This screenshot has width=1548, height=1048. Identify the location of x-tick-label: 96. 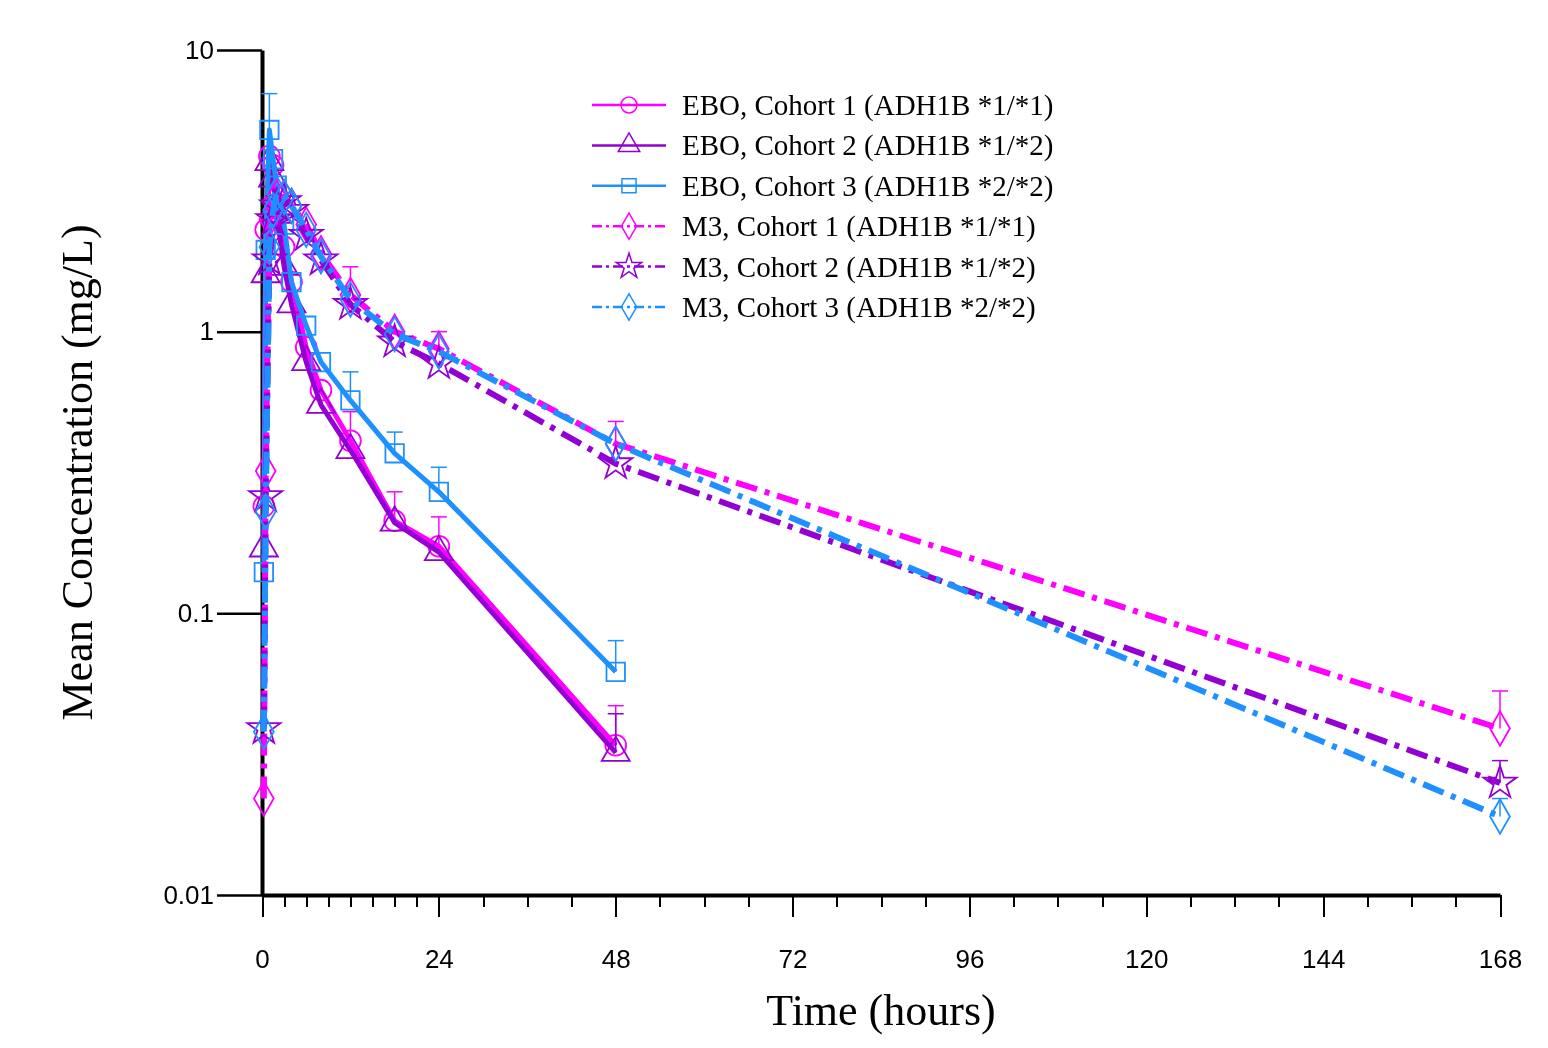
(970, 959).